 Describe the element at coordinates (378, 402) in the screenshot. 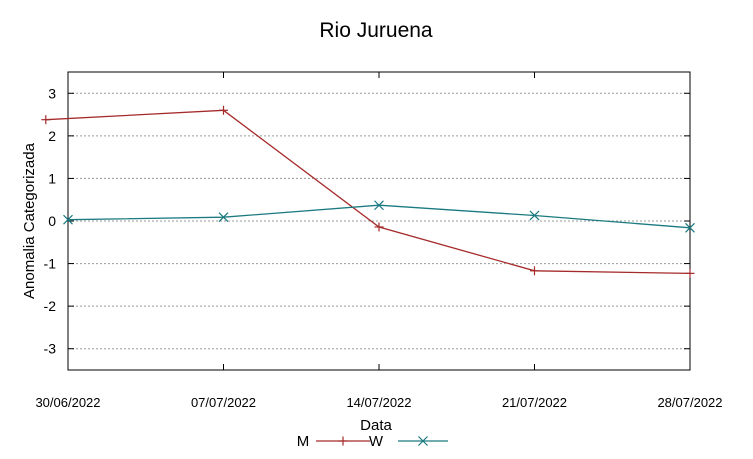

I see `x-tick-label: 14/07/2022` at that location.